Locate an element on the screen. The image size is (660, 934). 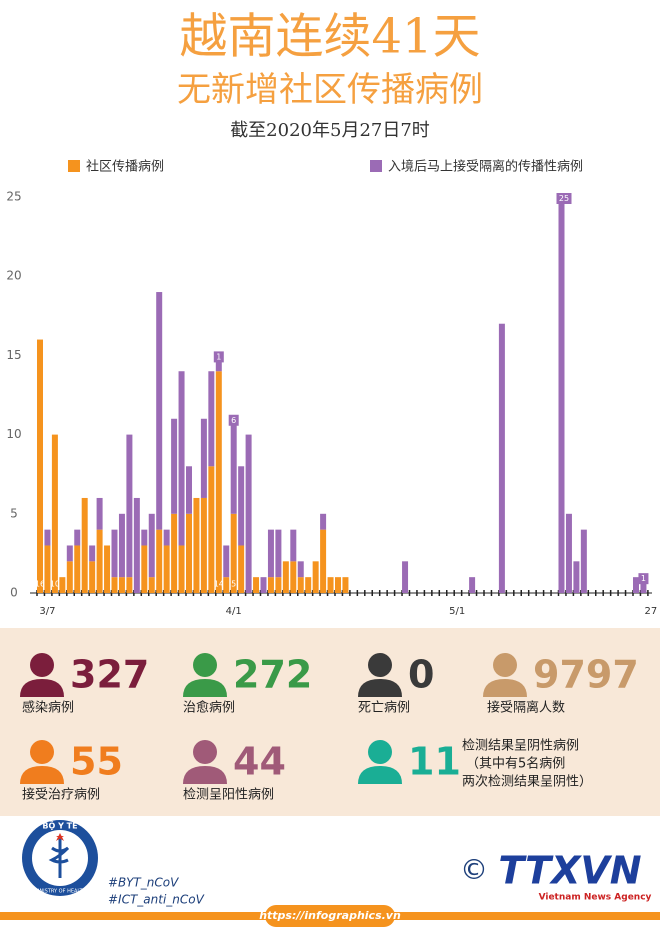
value-label: 6 is located at coordinates (233, 420).